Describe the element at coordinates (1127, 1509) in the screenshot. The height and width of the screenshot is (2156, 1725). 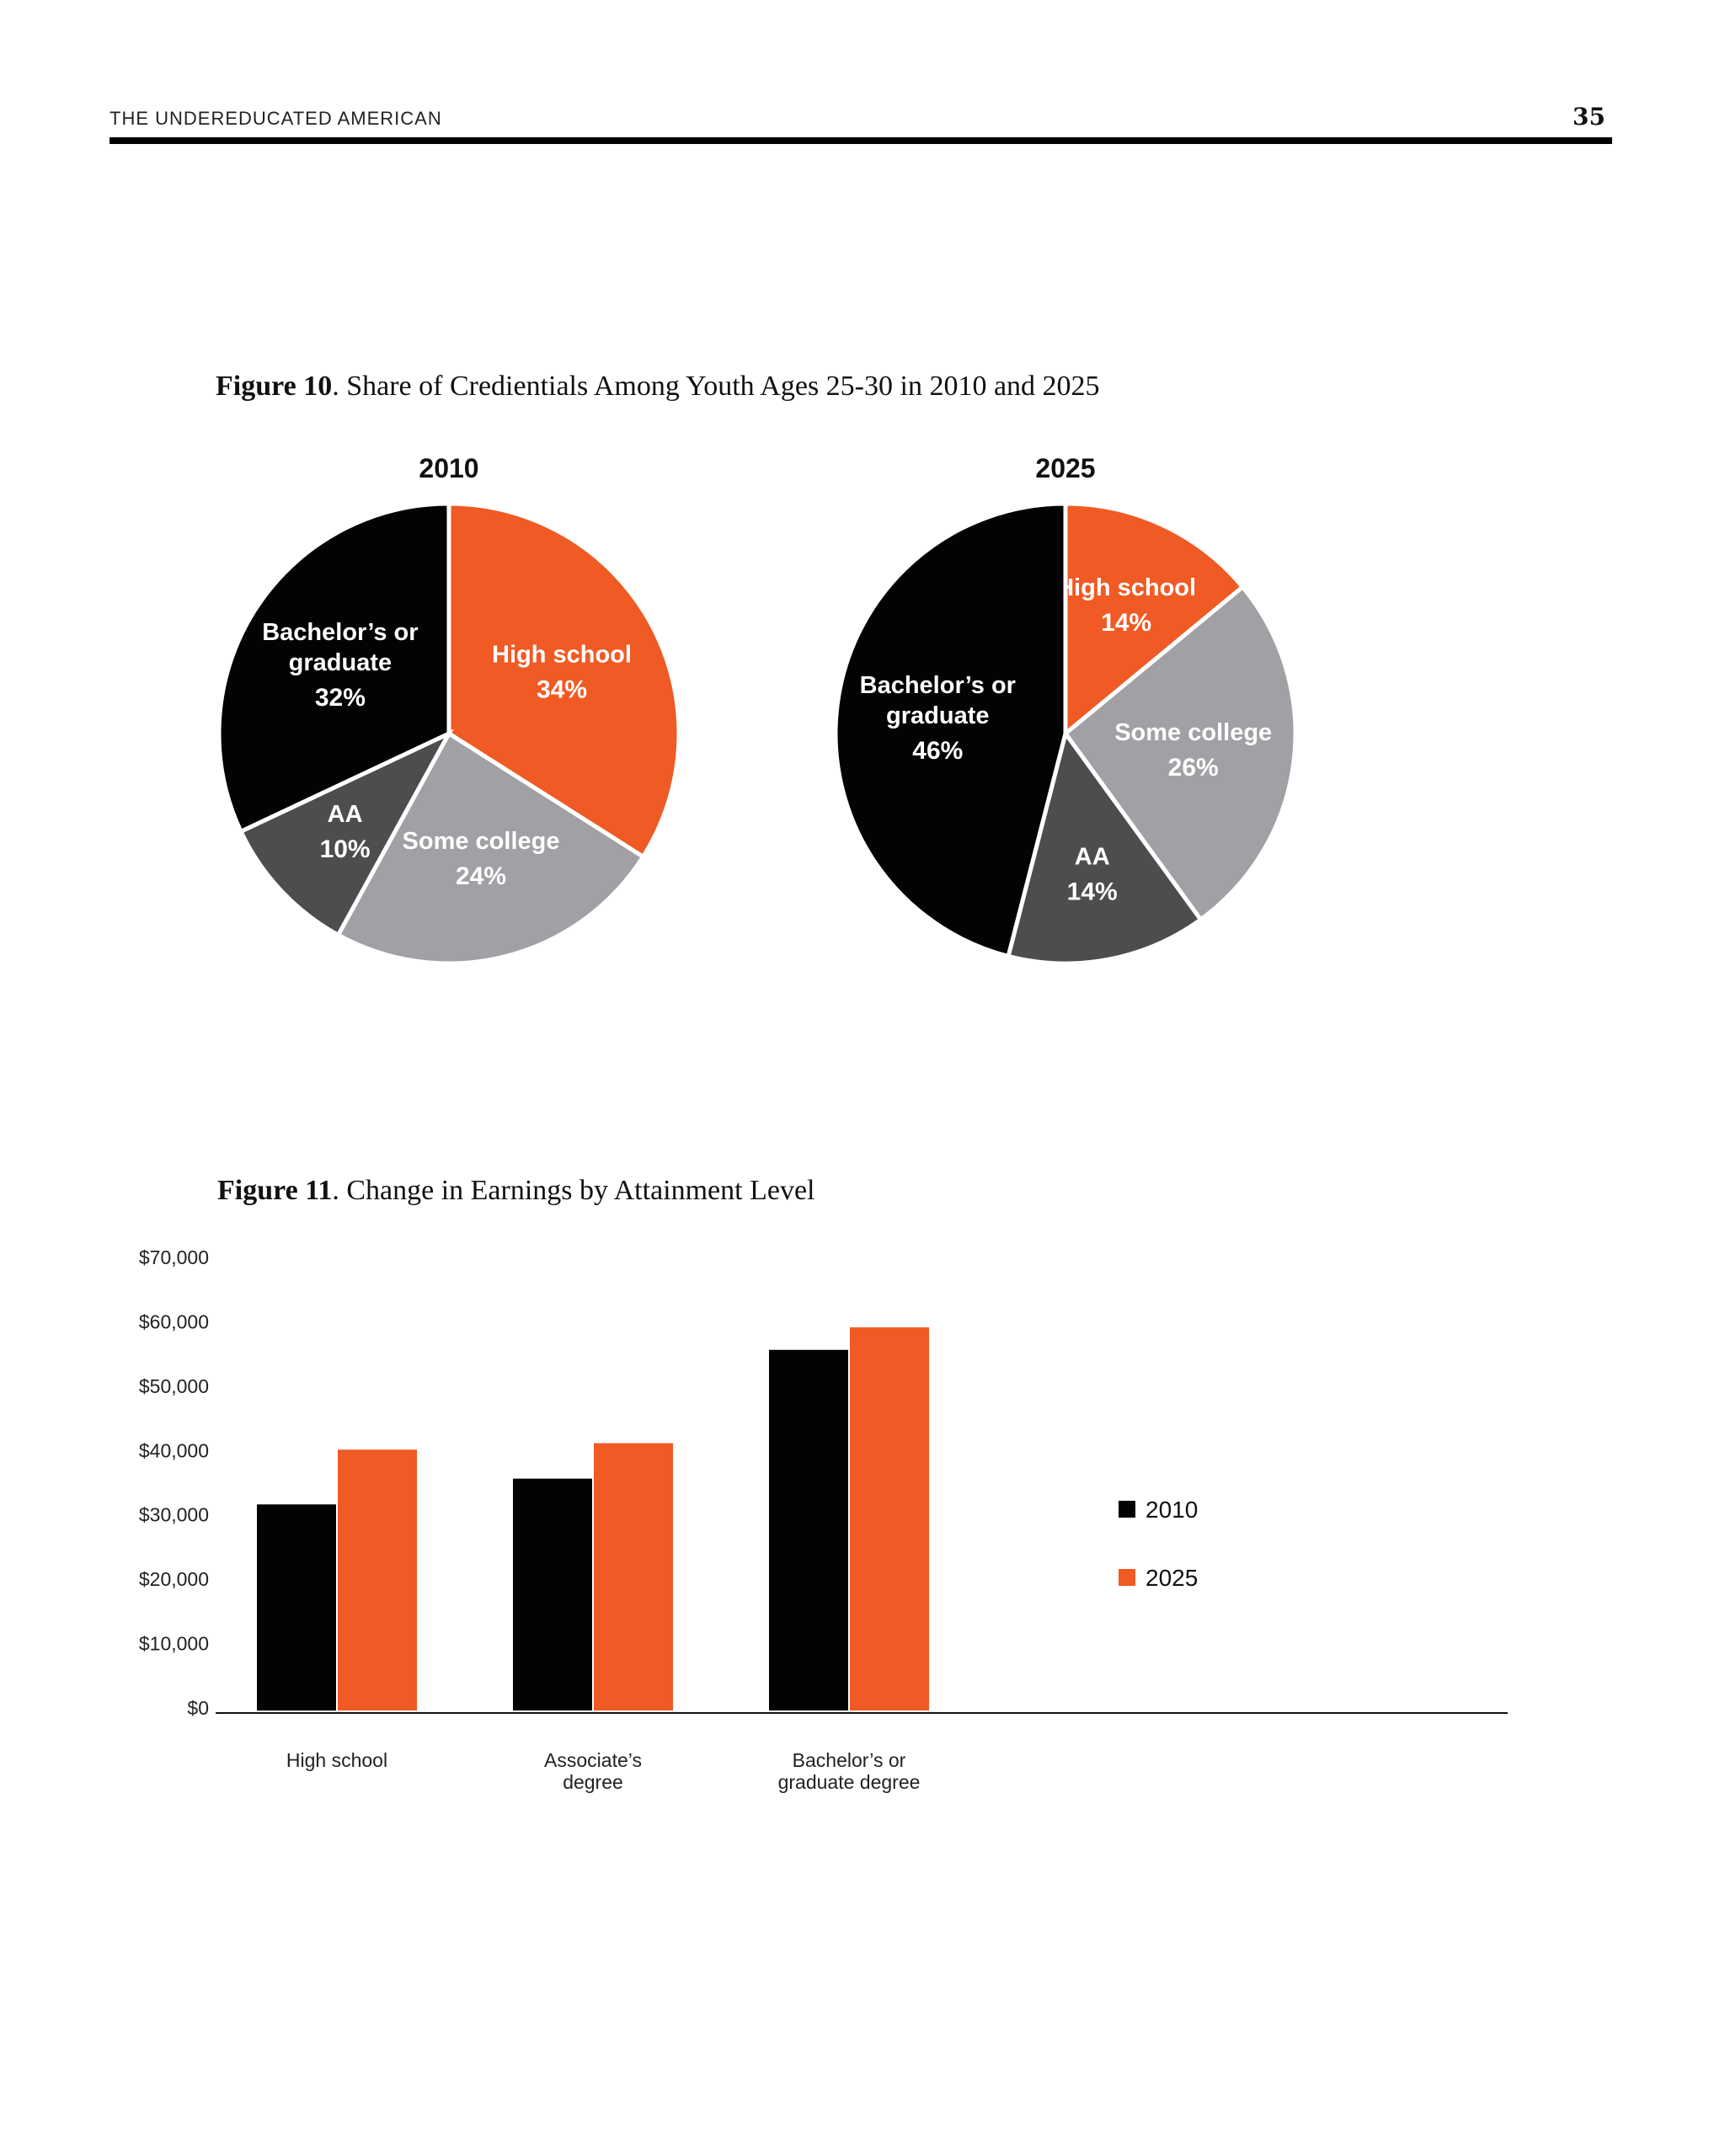
I see `legend-swatch-2010` at that location.